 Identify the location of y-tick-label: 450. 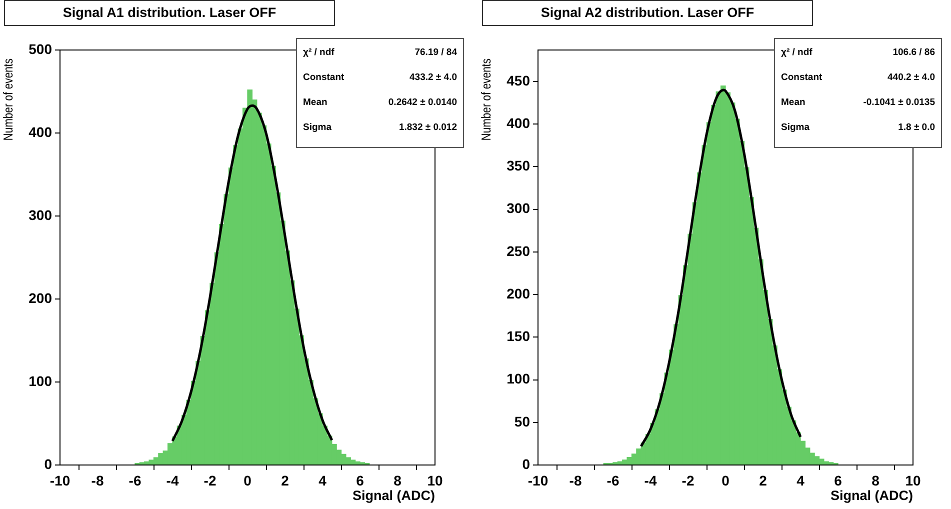
(518, 80).